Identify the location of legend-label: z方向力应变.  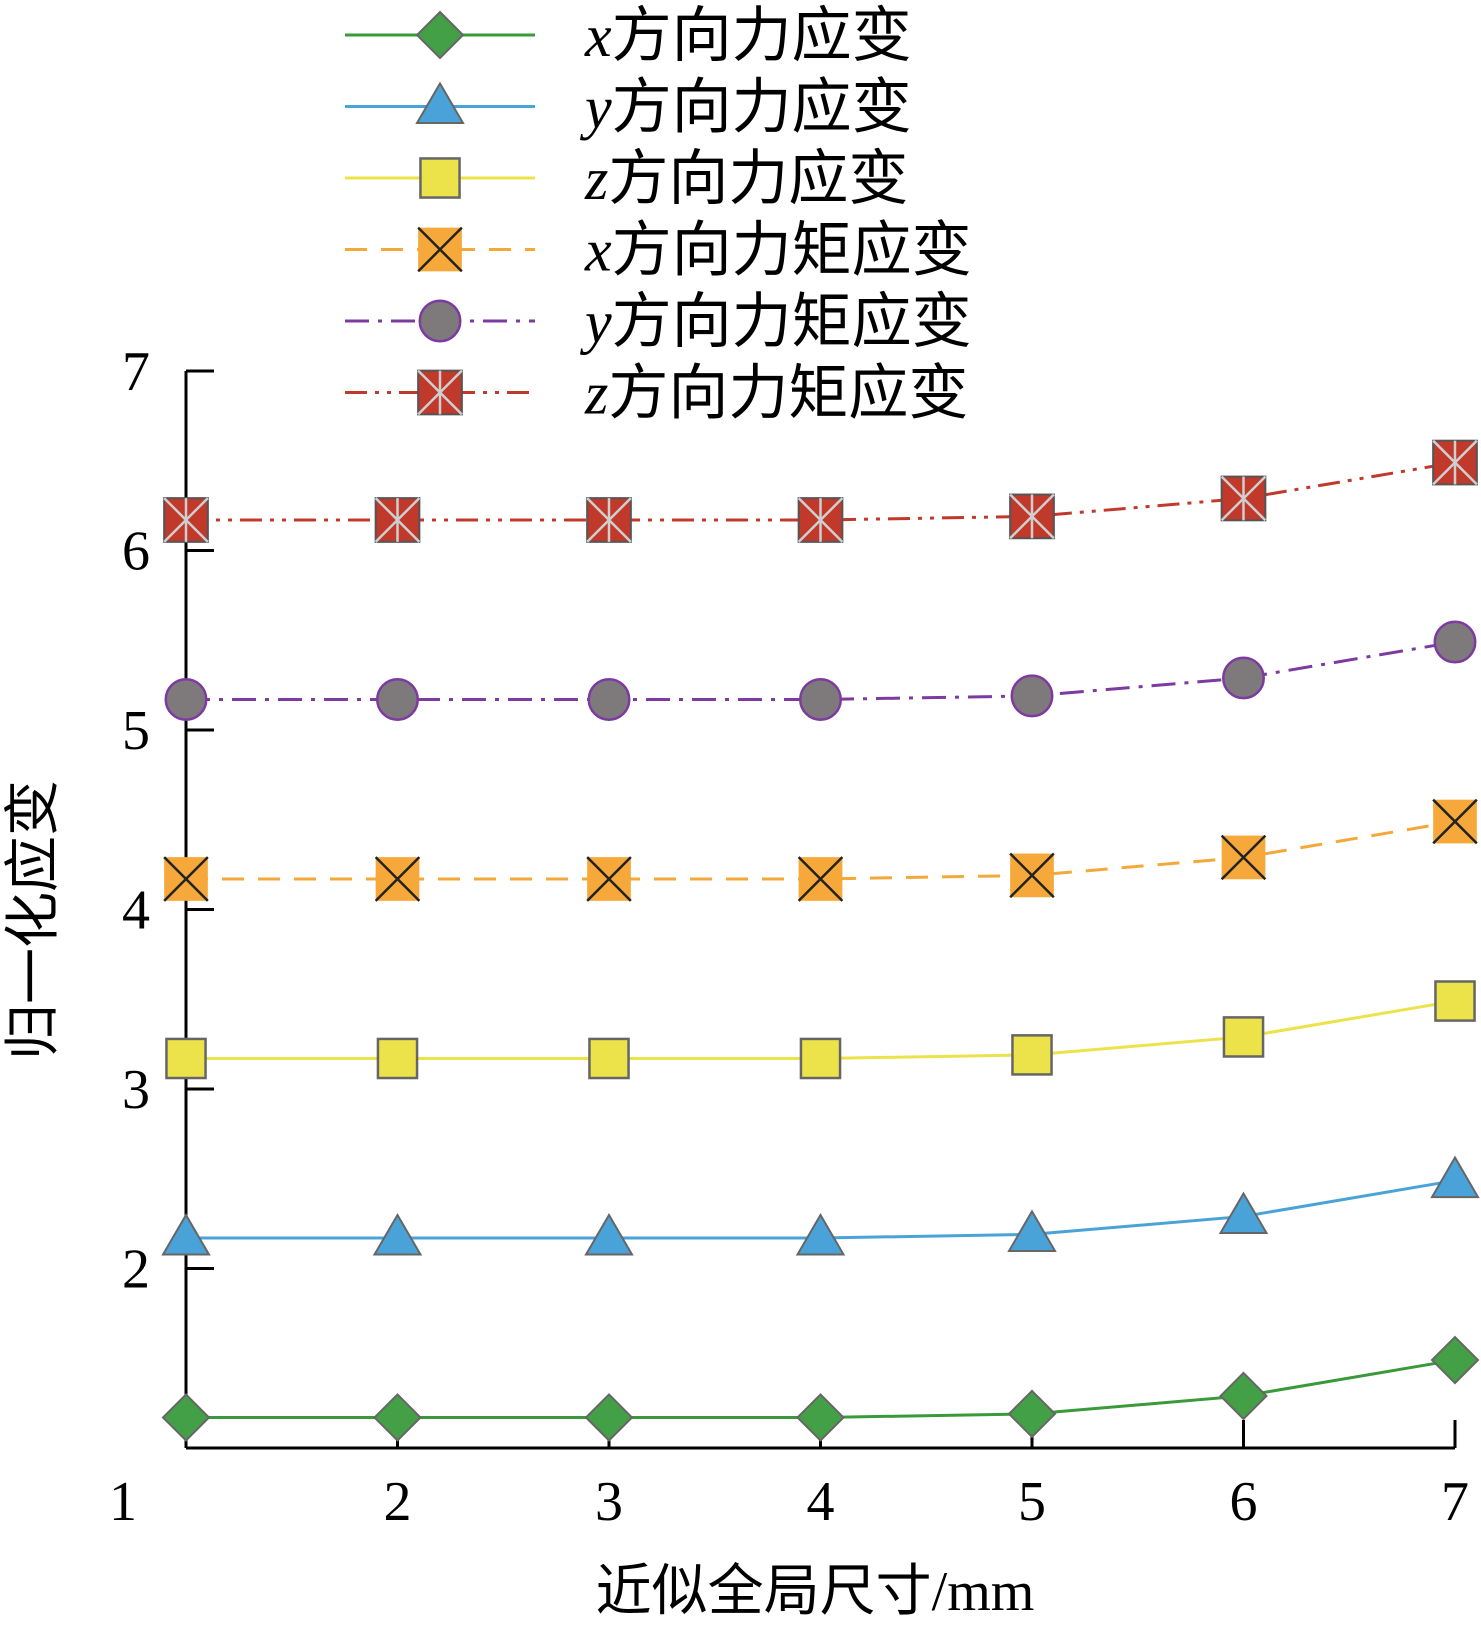
(746, 179).